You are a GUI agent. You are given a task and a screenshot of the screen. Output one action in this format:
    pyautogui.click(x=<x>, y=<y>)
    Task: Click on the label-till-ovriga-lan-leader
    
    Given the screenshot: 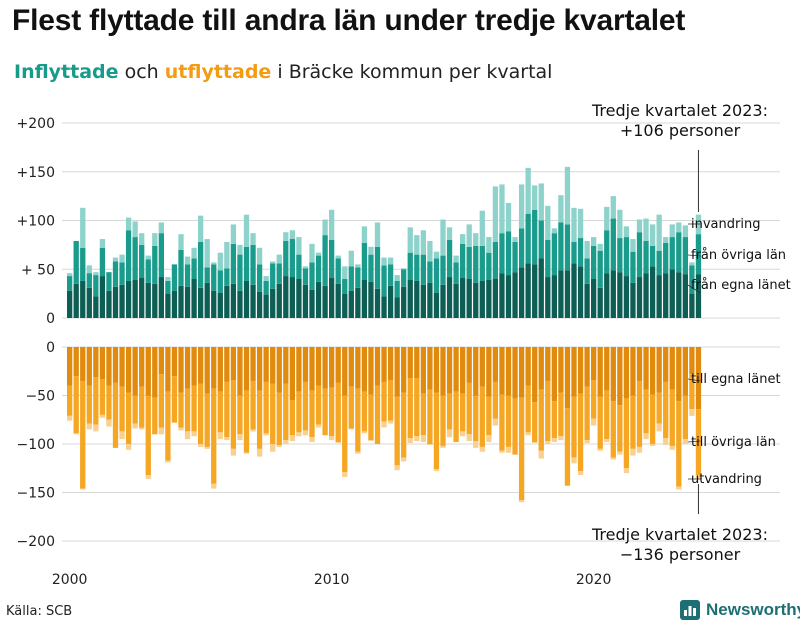 What is the action you would take?
    pyautogui.click(x=694, y=441)
    